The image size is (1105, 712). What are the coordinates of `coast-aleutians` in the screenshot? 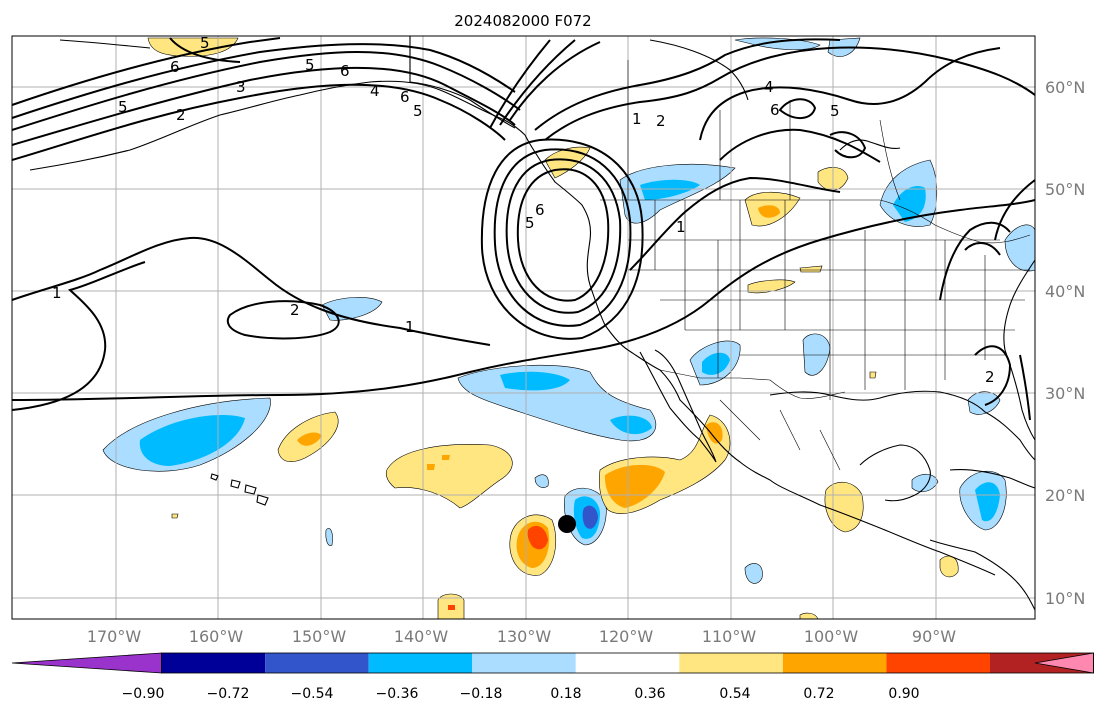 It's located at (277, 125).